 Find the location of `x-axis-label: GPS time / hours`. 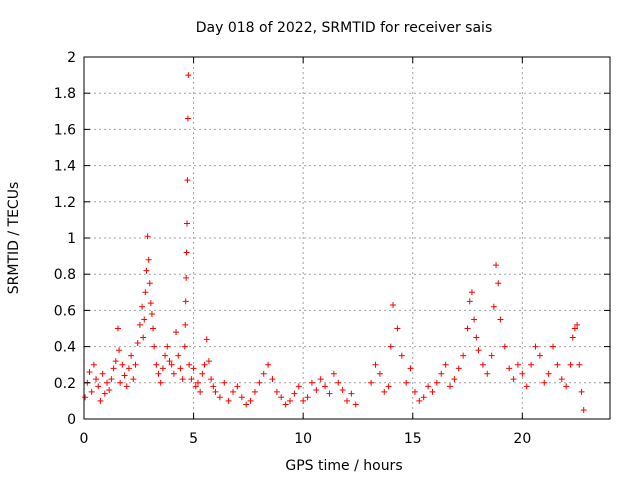

x-axis-label: GPS time / hours is located at coordinates (343, 466).